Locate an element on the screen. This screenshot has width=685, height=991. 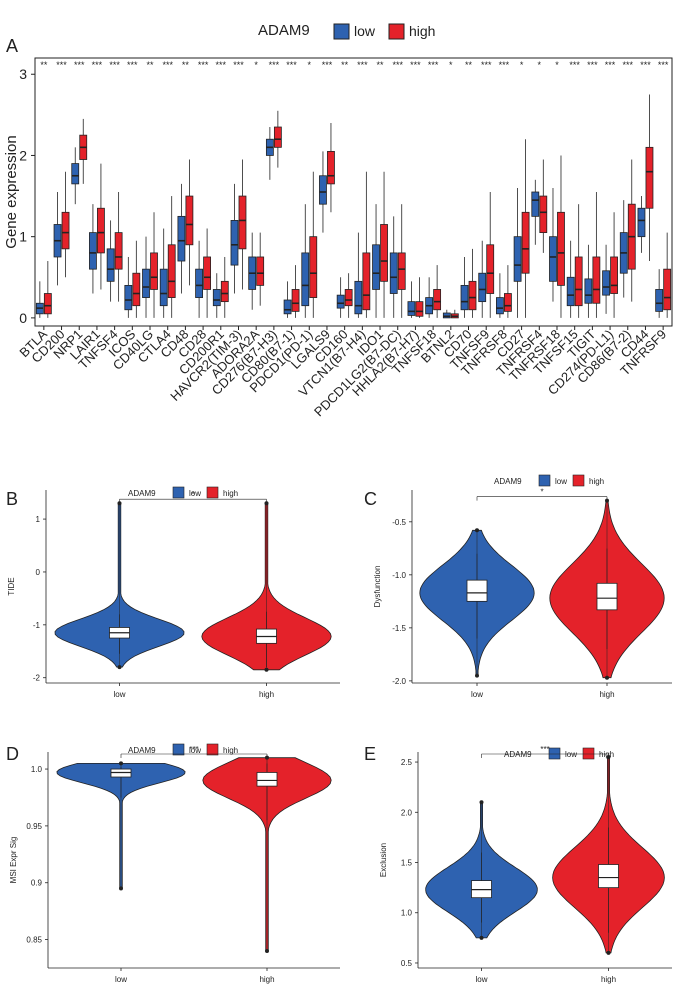
panel-label-e: E is located at coordinates (370, 754).